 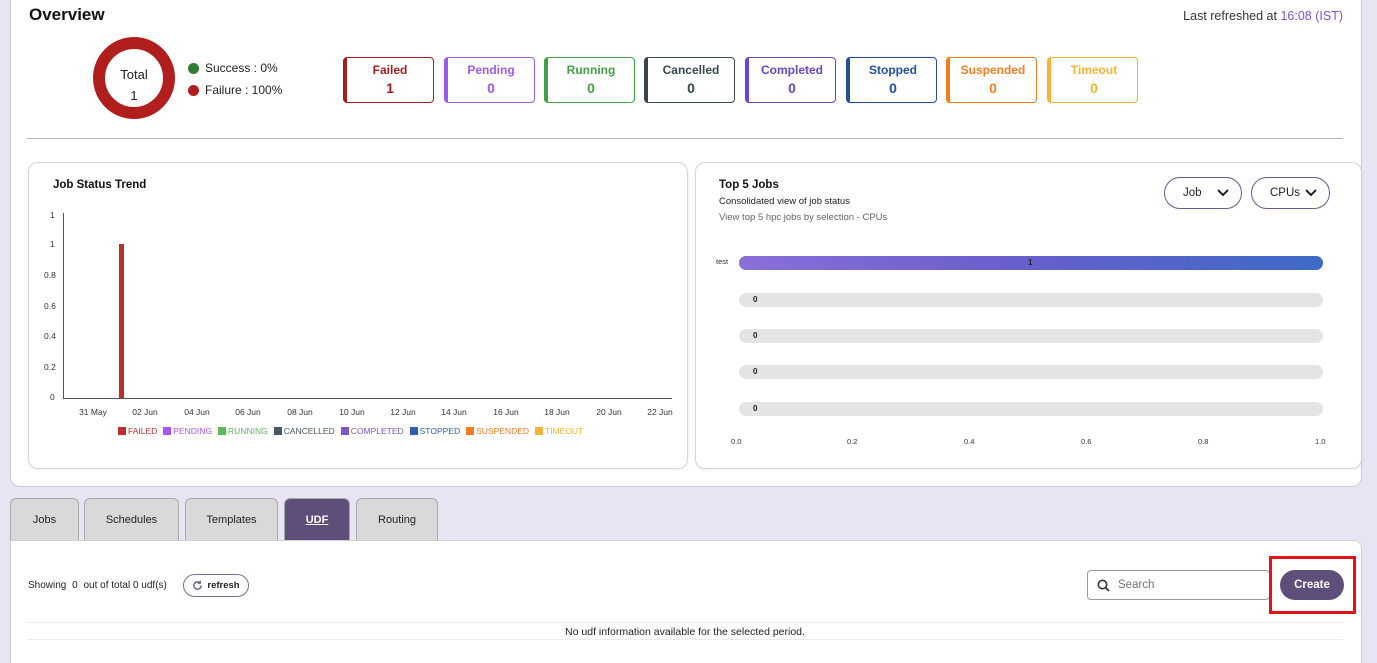 I want to click on job-select-value: Job, so click(x=1192, y=193).